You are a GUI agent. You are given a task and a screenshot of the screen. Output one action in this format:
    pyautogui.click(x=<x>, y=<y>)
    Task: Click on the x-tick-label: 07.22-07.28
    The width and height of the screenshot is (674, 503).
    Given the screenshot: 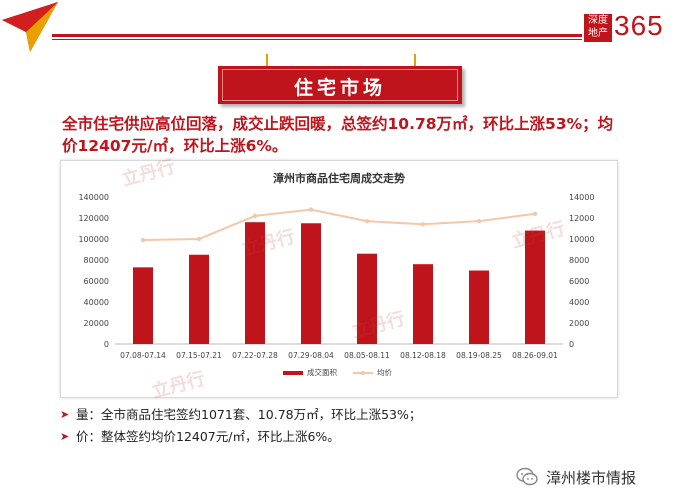 What is the action you would take?
    pyautogui.click(x=255, y=355)
    